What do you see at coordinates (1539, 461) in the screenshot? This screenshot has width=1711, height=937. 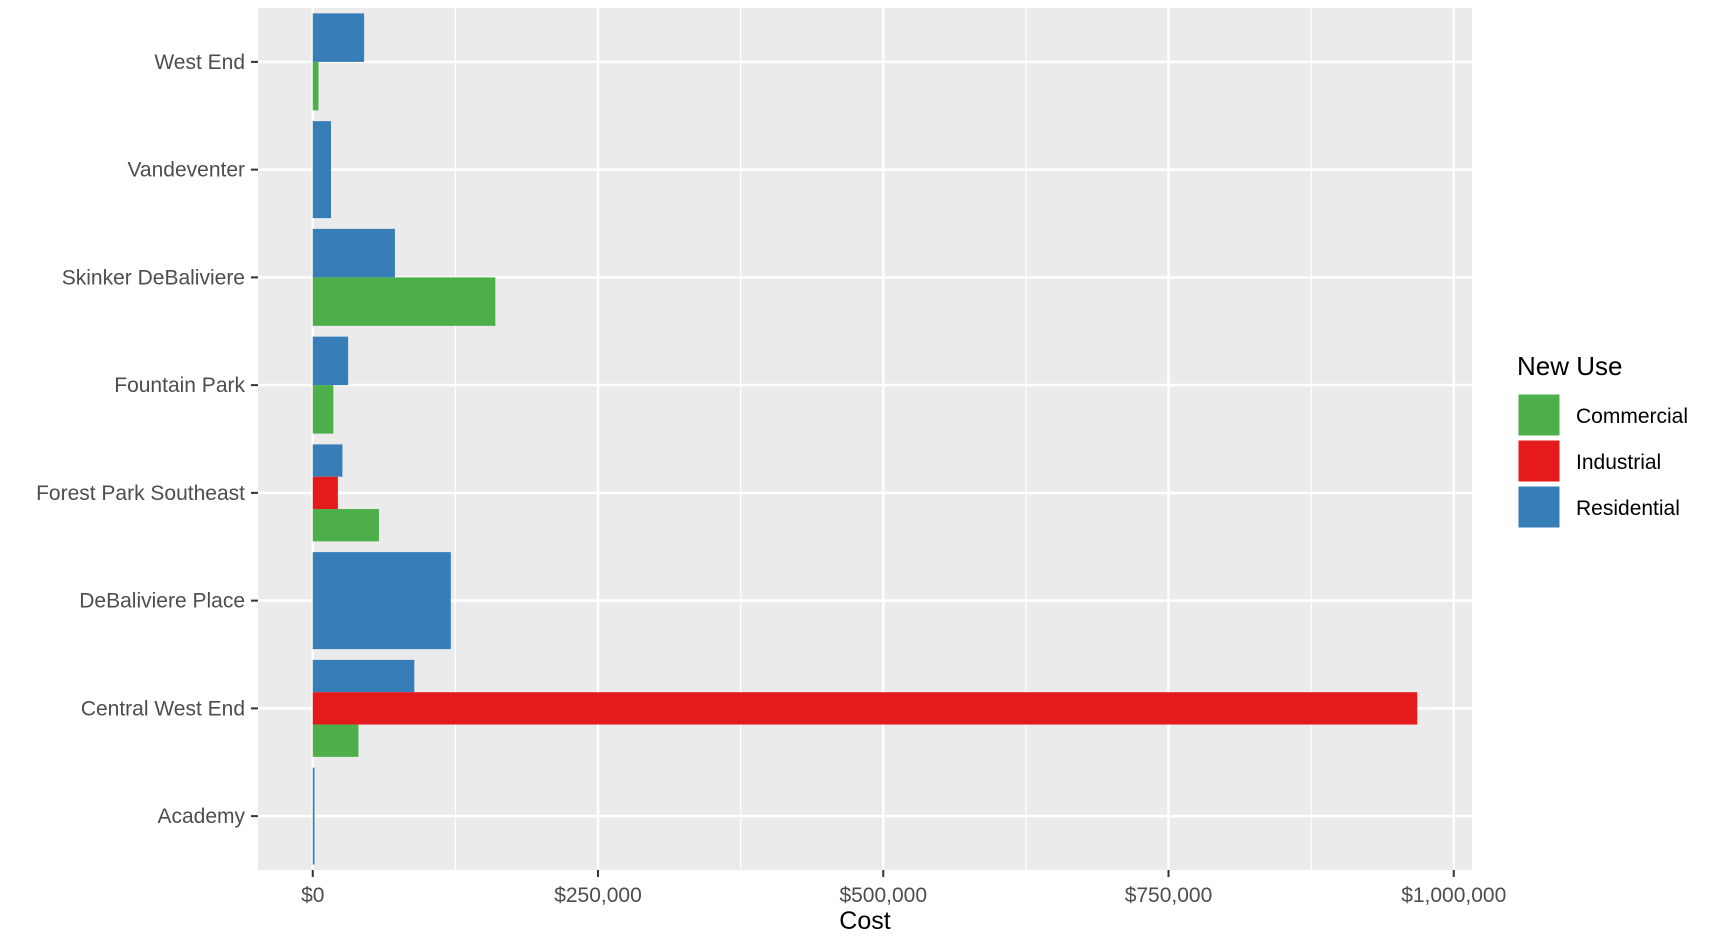 I see `legend-key-industrial` at bounding box center [1539, 461].